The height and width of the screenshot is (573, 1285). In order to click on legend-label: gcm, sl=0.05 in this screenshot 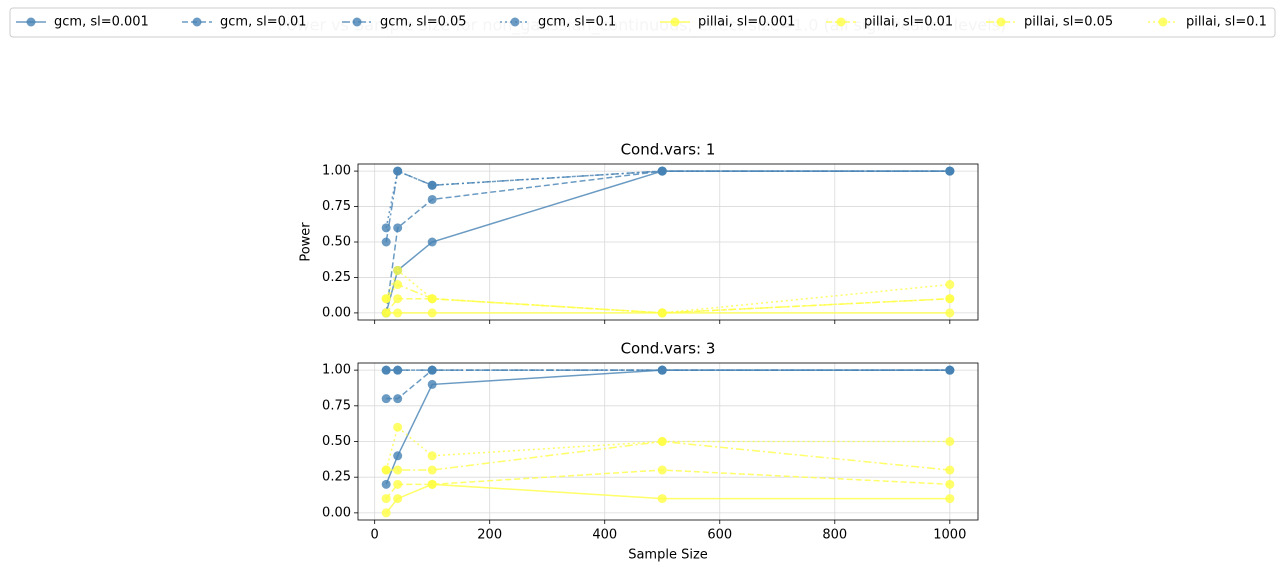, I will do `click(423, 22)`.